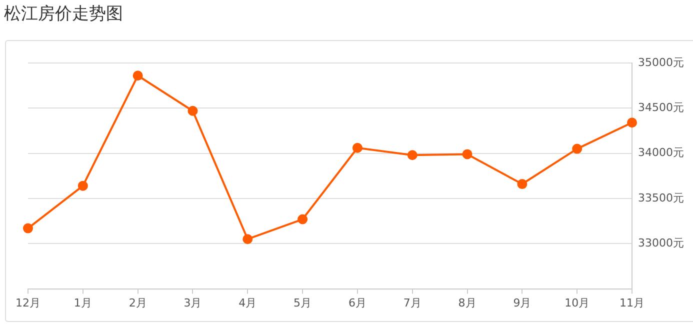 The image size is (693, 326). What do you see at coordinates (63, 14) in the screenshot?
I see `chart-title: 松江房价走势图` at bounding box center [63, 14].